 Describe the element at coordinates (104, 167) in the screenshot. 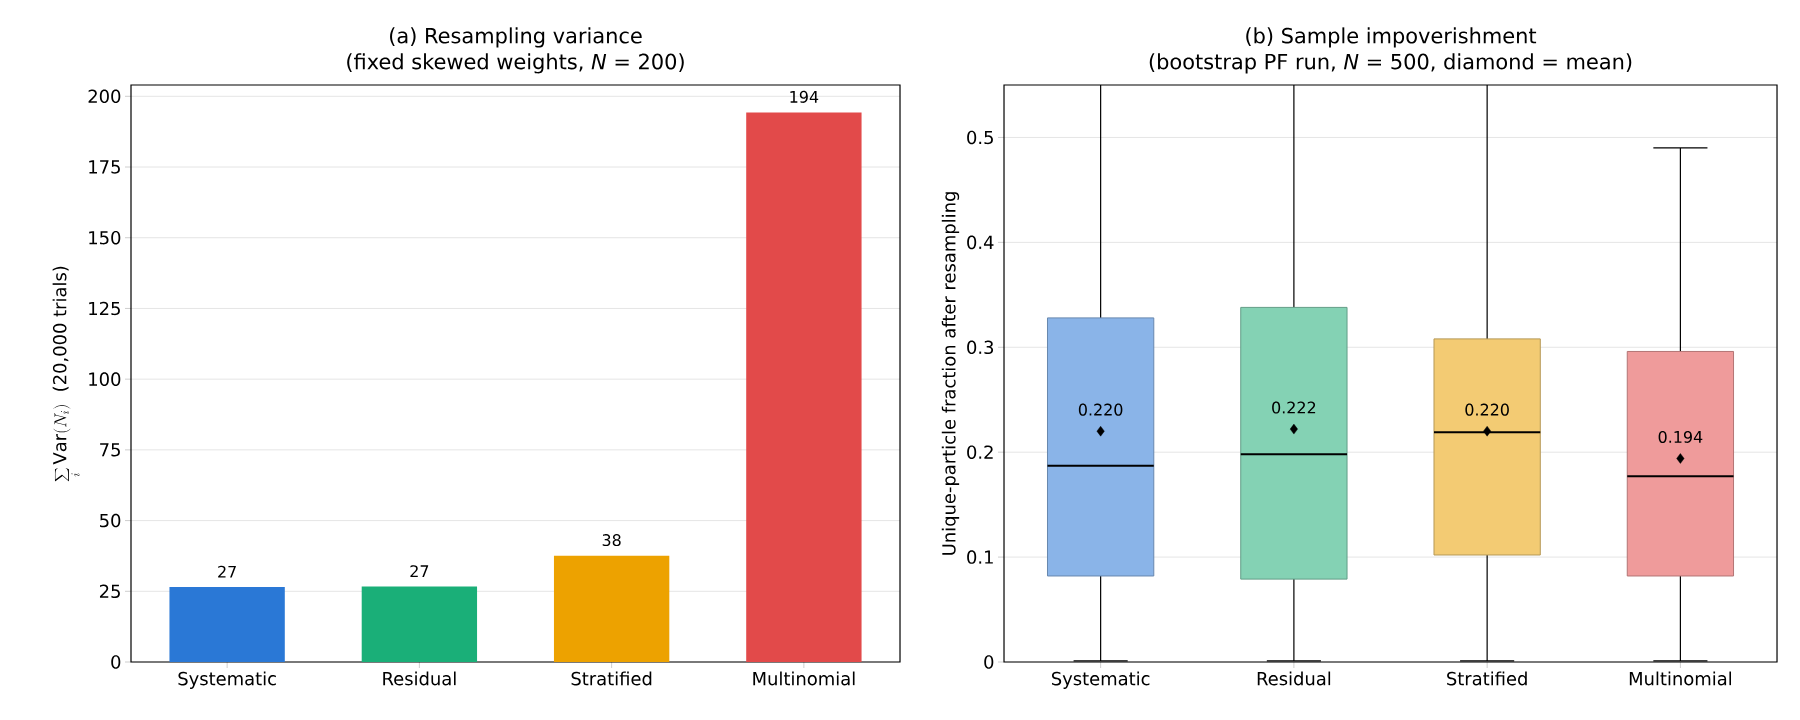

I see `y-tick-label: 175` at that location.